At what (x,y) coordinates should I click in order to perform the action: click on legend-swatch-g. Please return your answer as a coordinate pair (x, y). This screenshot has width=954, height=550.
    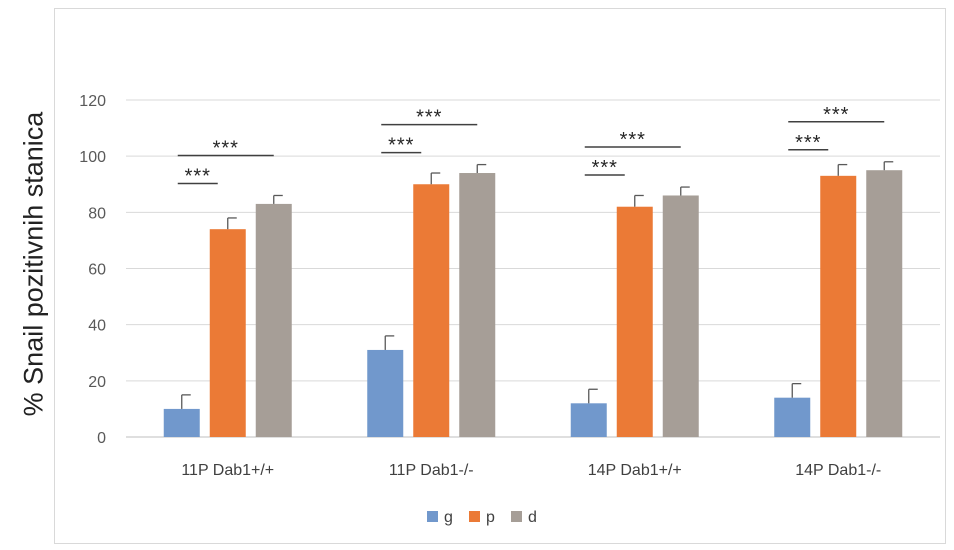
    Looking at the image, I should click on (432, 516).